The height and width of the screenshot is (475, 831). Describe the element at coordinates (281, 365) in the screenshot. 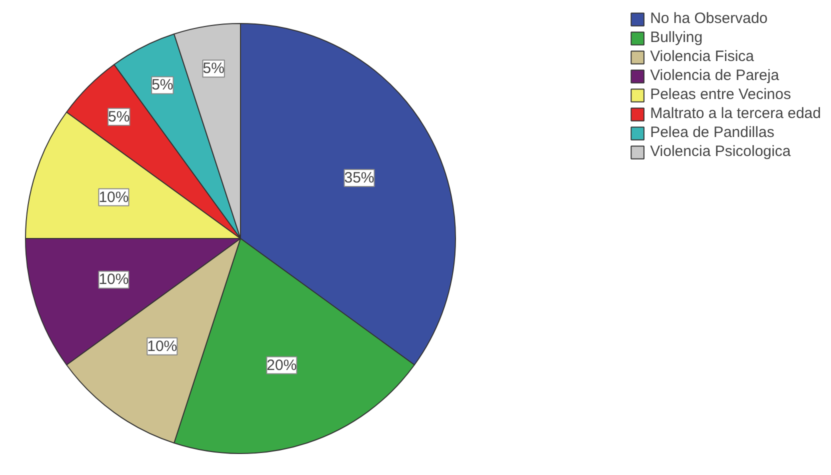

I see `data-label: 20%` at that location.